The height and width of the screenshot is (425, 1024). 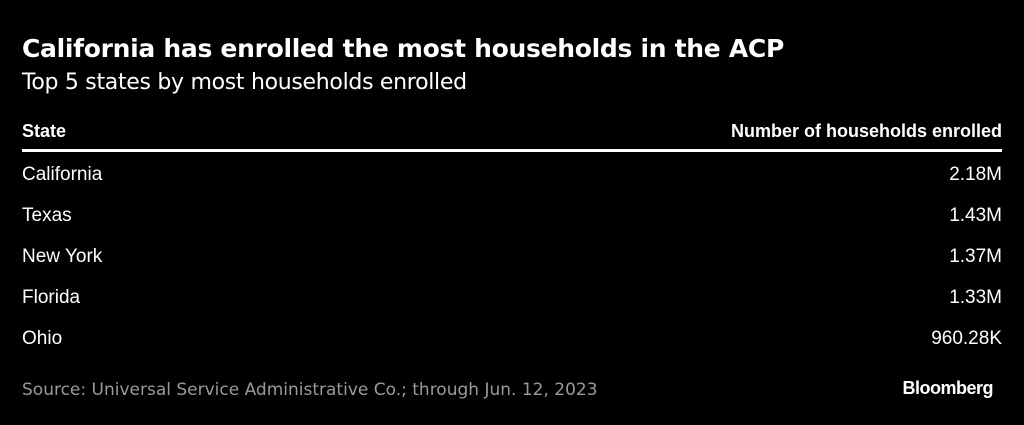 What do you see at coordinates (42, 338) in the screenshot?
I see `state-cell: Ohio` at bounding box center [42, 338].